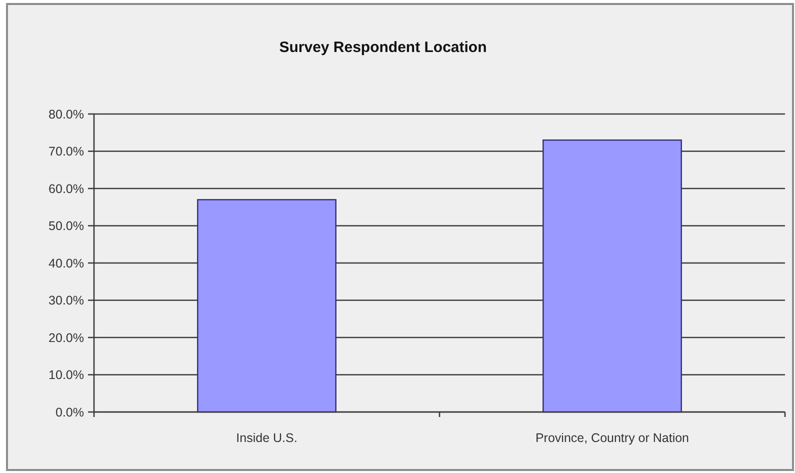 This screenshot has width=795, height=473. Describe the element at coordinates (66, 375) in the screenshot. I see `y-tick-label: 10.0%` at that location.